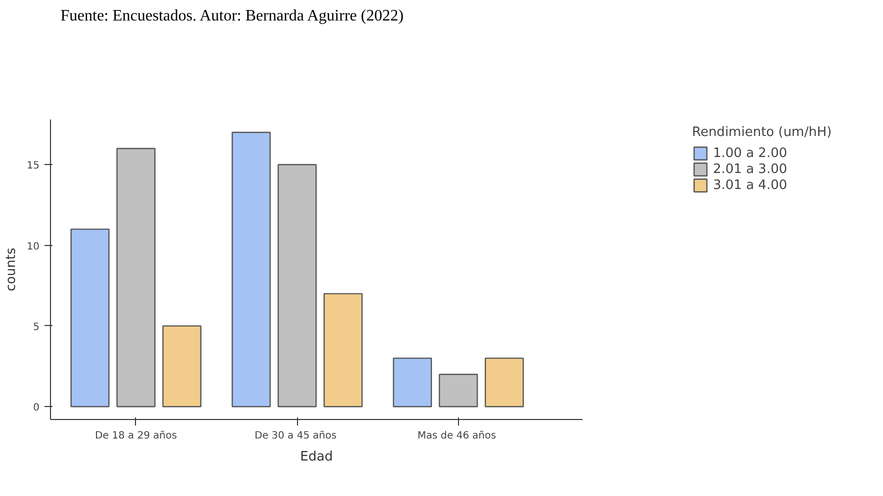  I want to click on x-tick-label: Mas de 46 años, so click(457, 436).